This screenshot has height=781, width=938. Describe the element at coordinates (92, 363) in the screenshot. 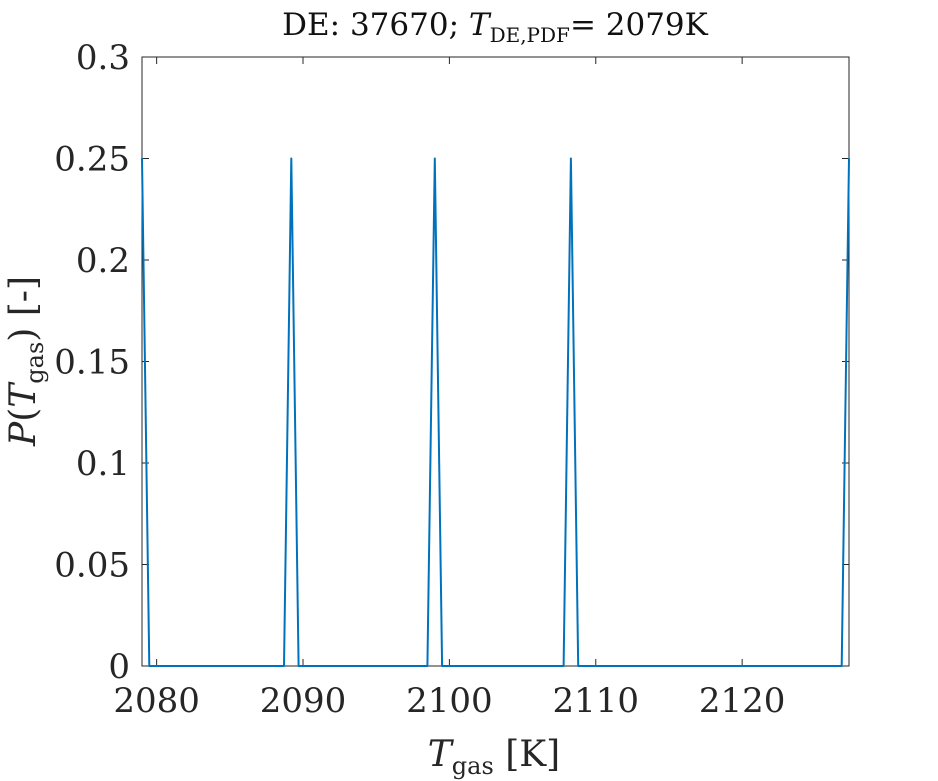

I see `y-tick-label: 0.15` at that location.